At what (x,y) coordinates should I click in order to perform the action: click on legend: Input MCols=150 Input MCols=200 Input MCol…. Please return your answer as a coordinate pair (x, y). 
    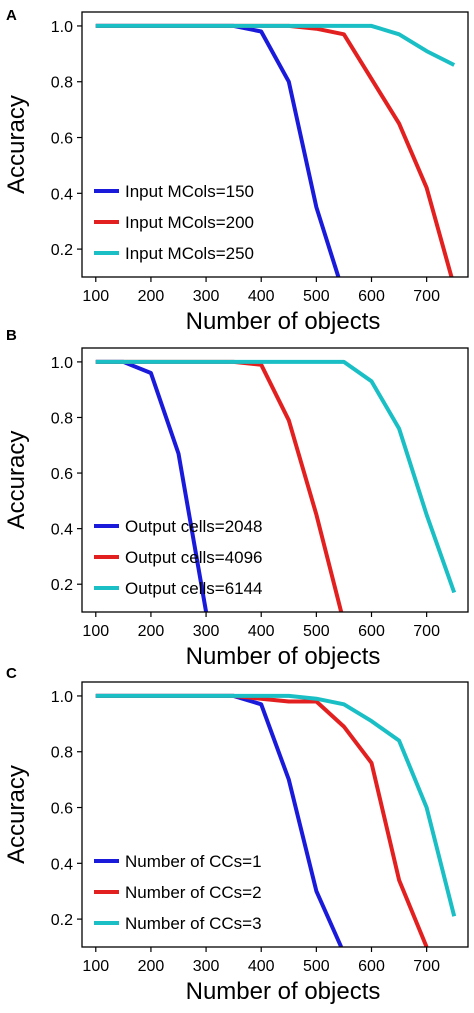
    Looking at the image, I should click on (174, 222).